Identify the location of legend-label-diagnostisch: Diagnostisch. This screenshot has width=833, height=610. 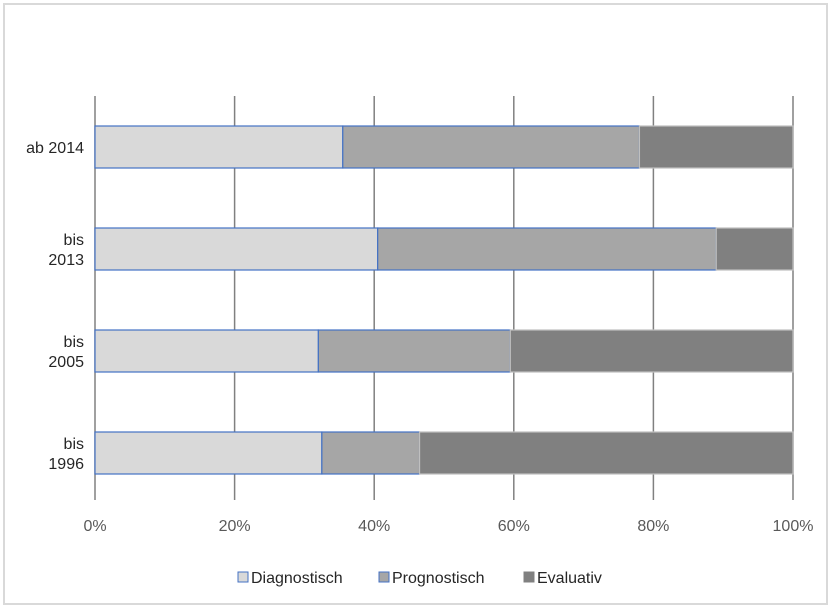
(297, 578).